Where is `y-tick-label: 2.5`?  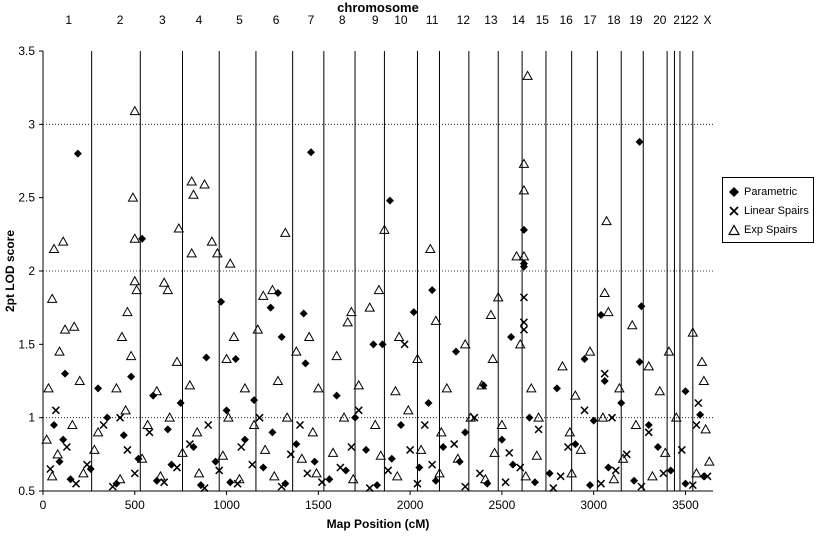
y-tick-label: 2.5 is located at coordinates (26, 198).